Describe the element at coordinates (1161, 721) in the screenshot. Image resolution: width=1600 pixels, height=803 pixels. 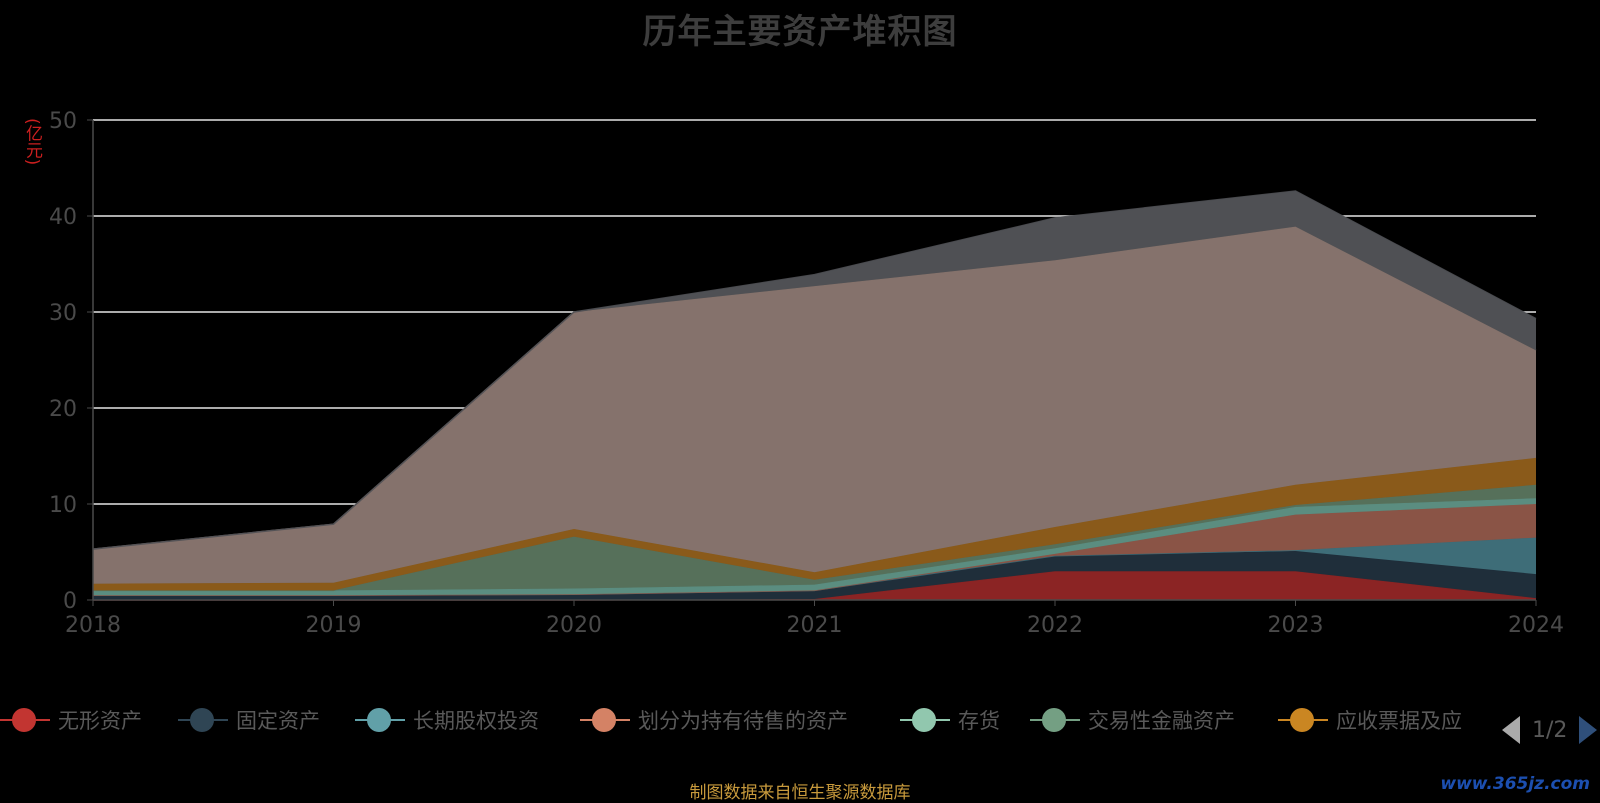
I see `legend-label: 交易性金融资产` at that location.